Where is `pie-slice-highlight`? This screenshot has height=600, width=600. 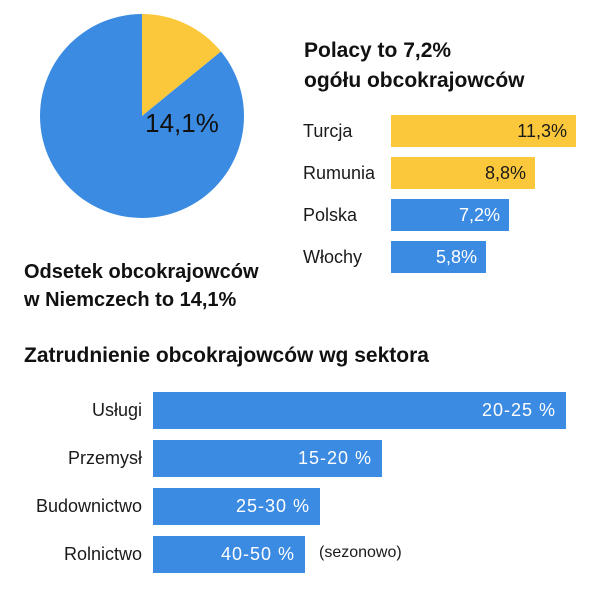 pie-slice-highlight is located at coordinates (181, 65).